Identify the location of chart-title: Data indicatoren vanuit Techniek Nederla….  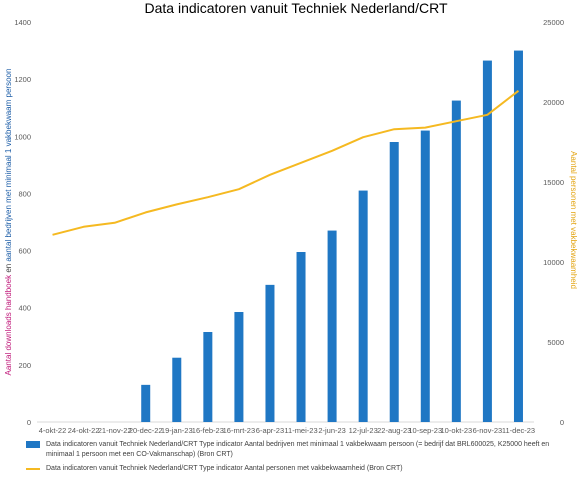
(296, 8).